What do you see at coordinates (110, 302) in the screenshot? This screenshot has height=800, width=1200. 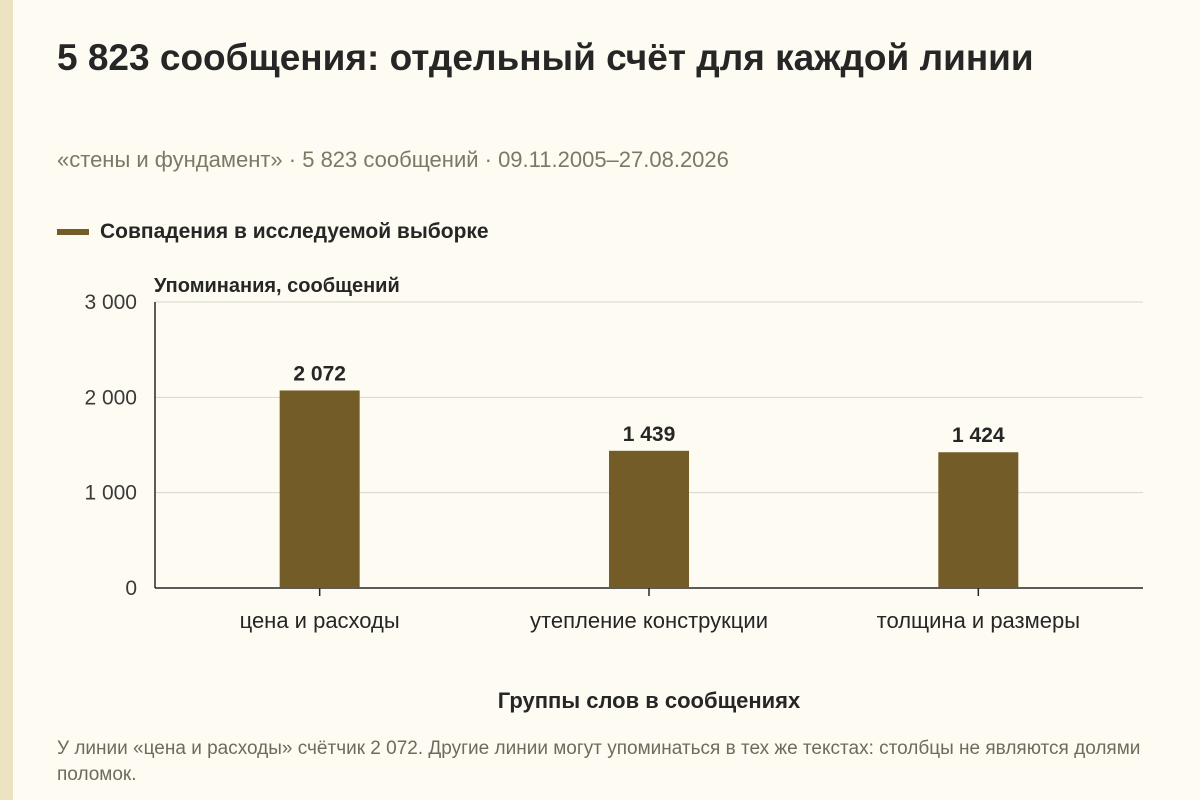 I see `y-tick-label: 3 000` at bounding box center [110, 302].